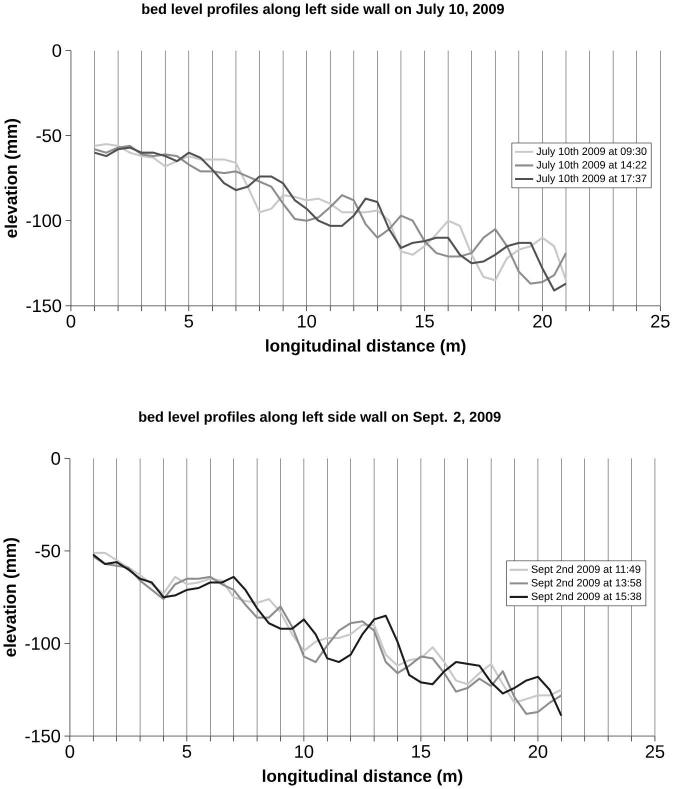 The width and height of the screenshot is (674, 789). I want to click on legend-label: July 10th 2009 at 17:37, so click(591, 179).